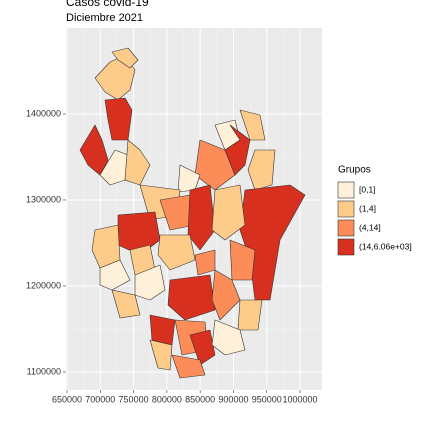 This screenshot has width=444, height=422. I want to click on legend-label: (14,6.06e+03], so click(385, 246).